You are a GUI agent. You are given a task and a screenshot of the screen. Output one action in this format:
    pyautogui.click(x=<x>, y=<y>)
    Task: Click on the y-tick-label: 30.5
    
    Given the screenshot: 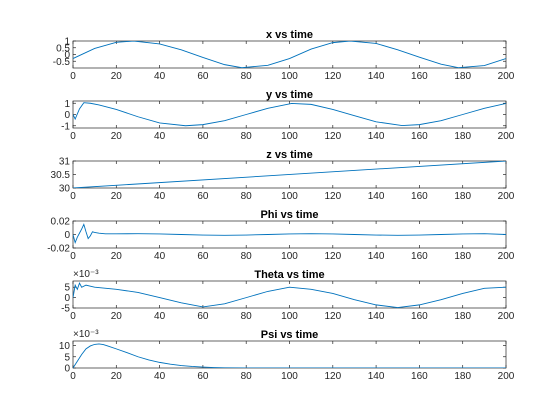 What is the action you would take?
    pyautogui.click(x=61, y=175)
    